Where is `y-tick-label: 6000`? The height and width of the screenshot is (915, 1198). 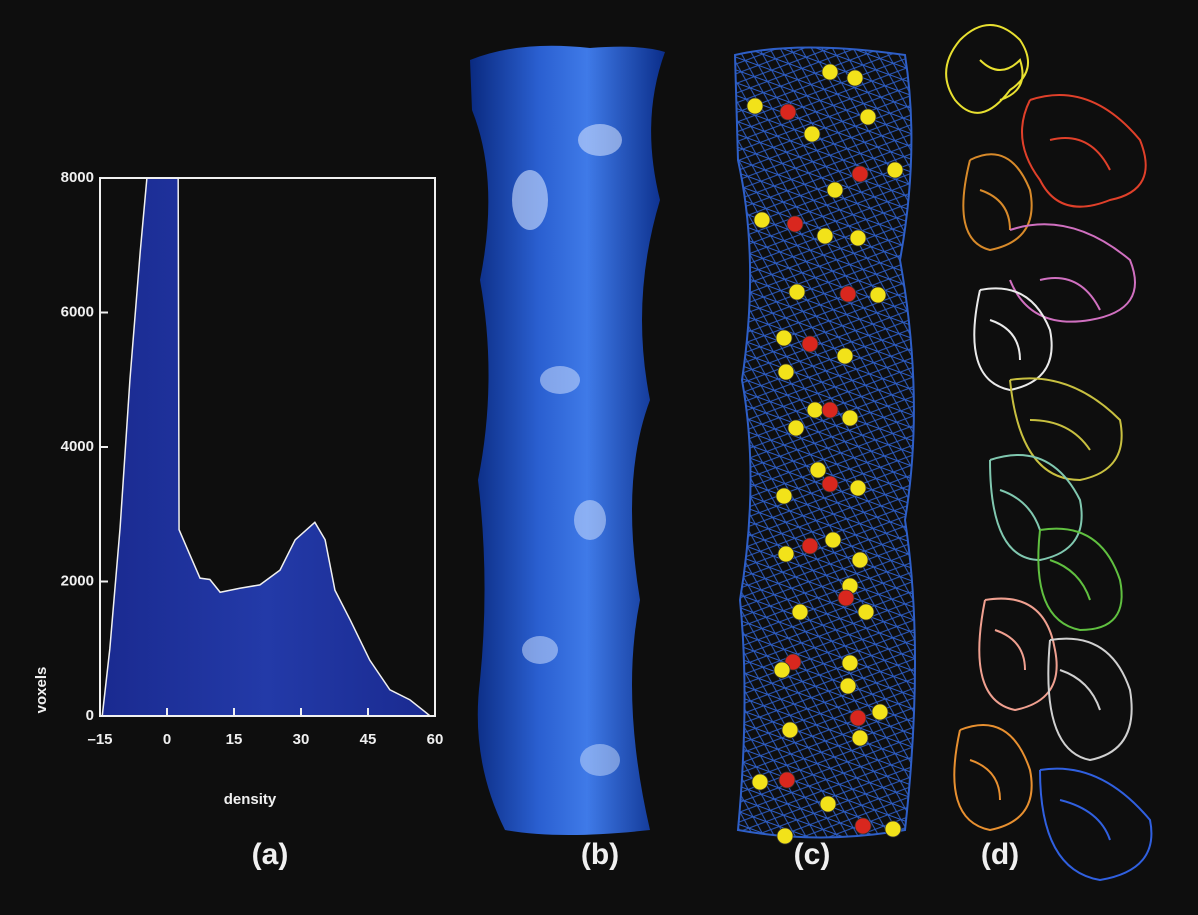
y-tick-label: 6000 is located at coordinates (77, 311).